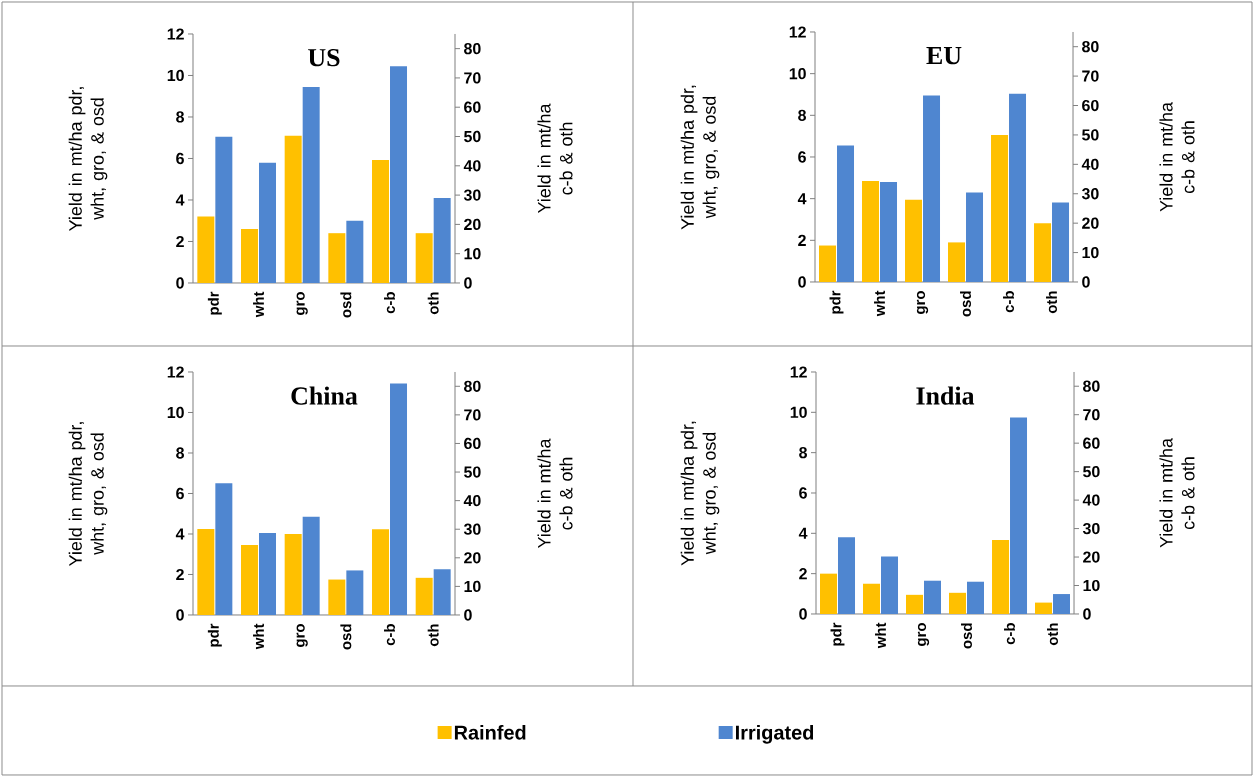 This screenshot has width=1254, height=777. Describe the element at coordinates (1090, 194) in the screenshot. I see `y2-tick-label: 30` at that location.